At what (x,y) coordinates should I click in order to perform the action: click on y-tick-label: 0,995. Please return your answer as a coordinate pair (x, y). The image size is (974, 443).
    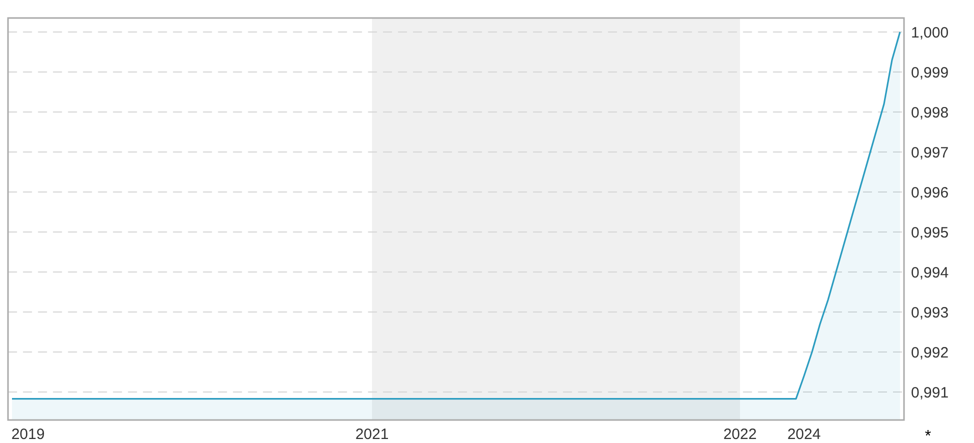
    Looking at the image, I should click on (930, 233).